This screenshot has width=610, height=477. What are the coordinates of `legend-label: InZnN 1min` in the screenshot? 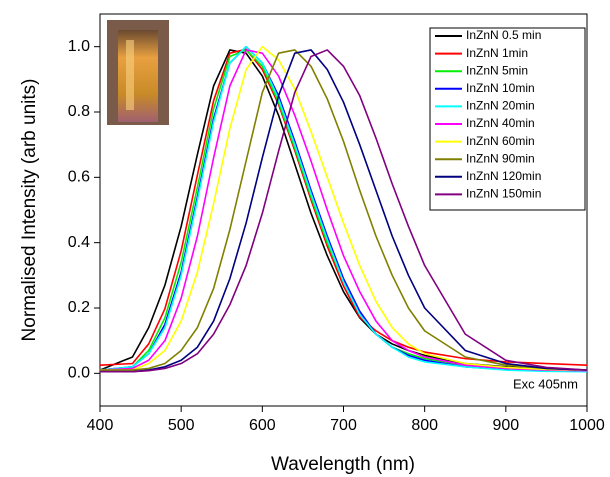 It's located at (497, 53).